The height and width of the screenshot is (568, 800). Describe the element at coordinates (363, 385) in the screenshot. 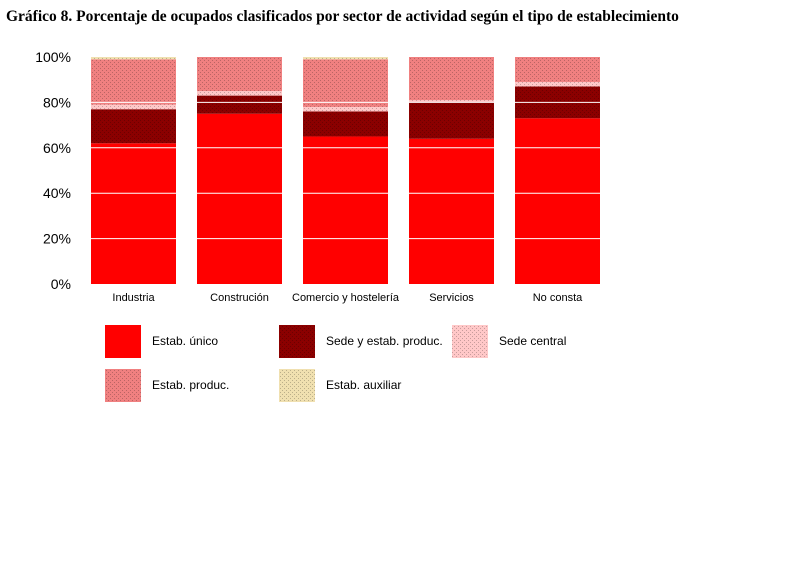

I see `legend-label: Estab. auxiliar` at that location.